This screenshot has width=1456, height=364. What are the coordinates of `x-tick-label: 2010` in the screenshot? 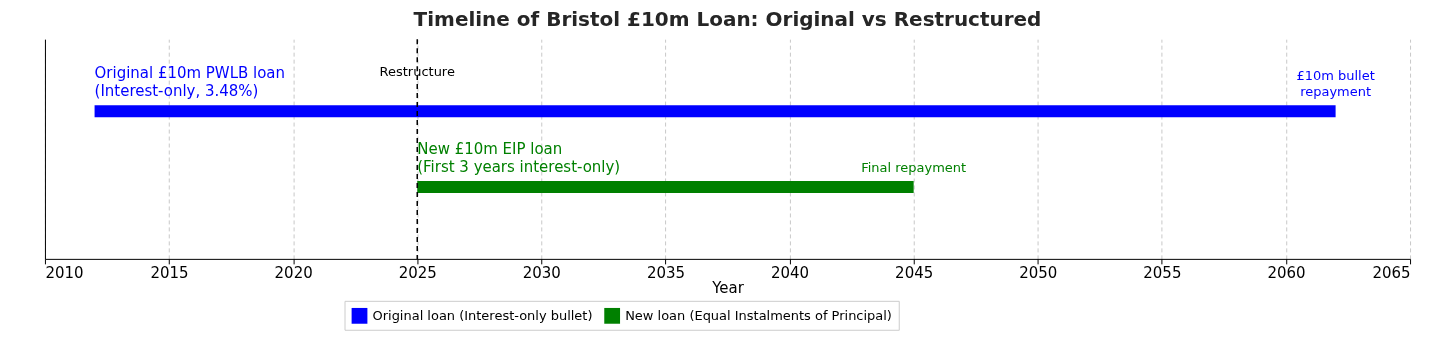 It's located at (64, 273).